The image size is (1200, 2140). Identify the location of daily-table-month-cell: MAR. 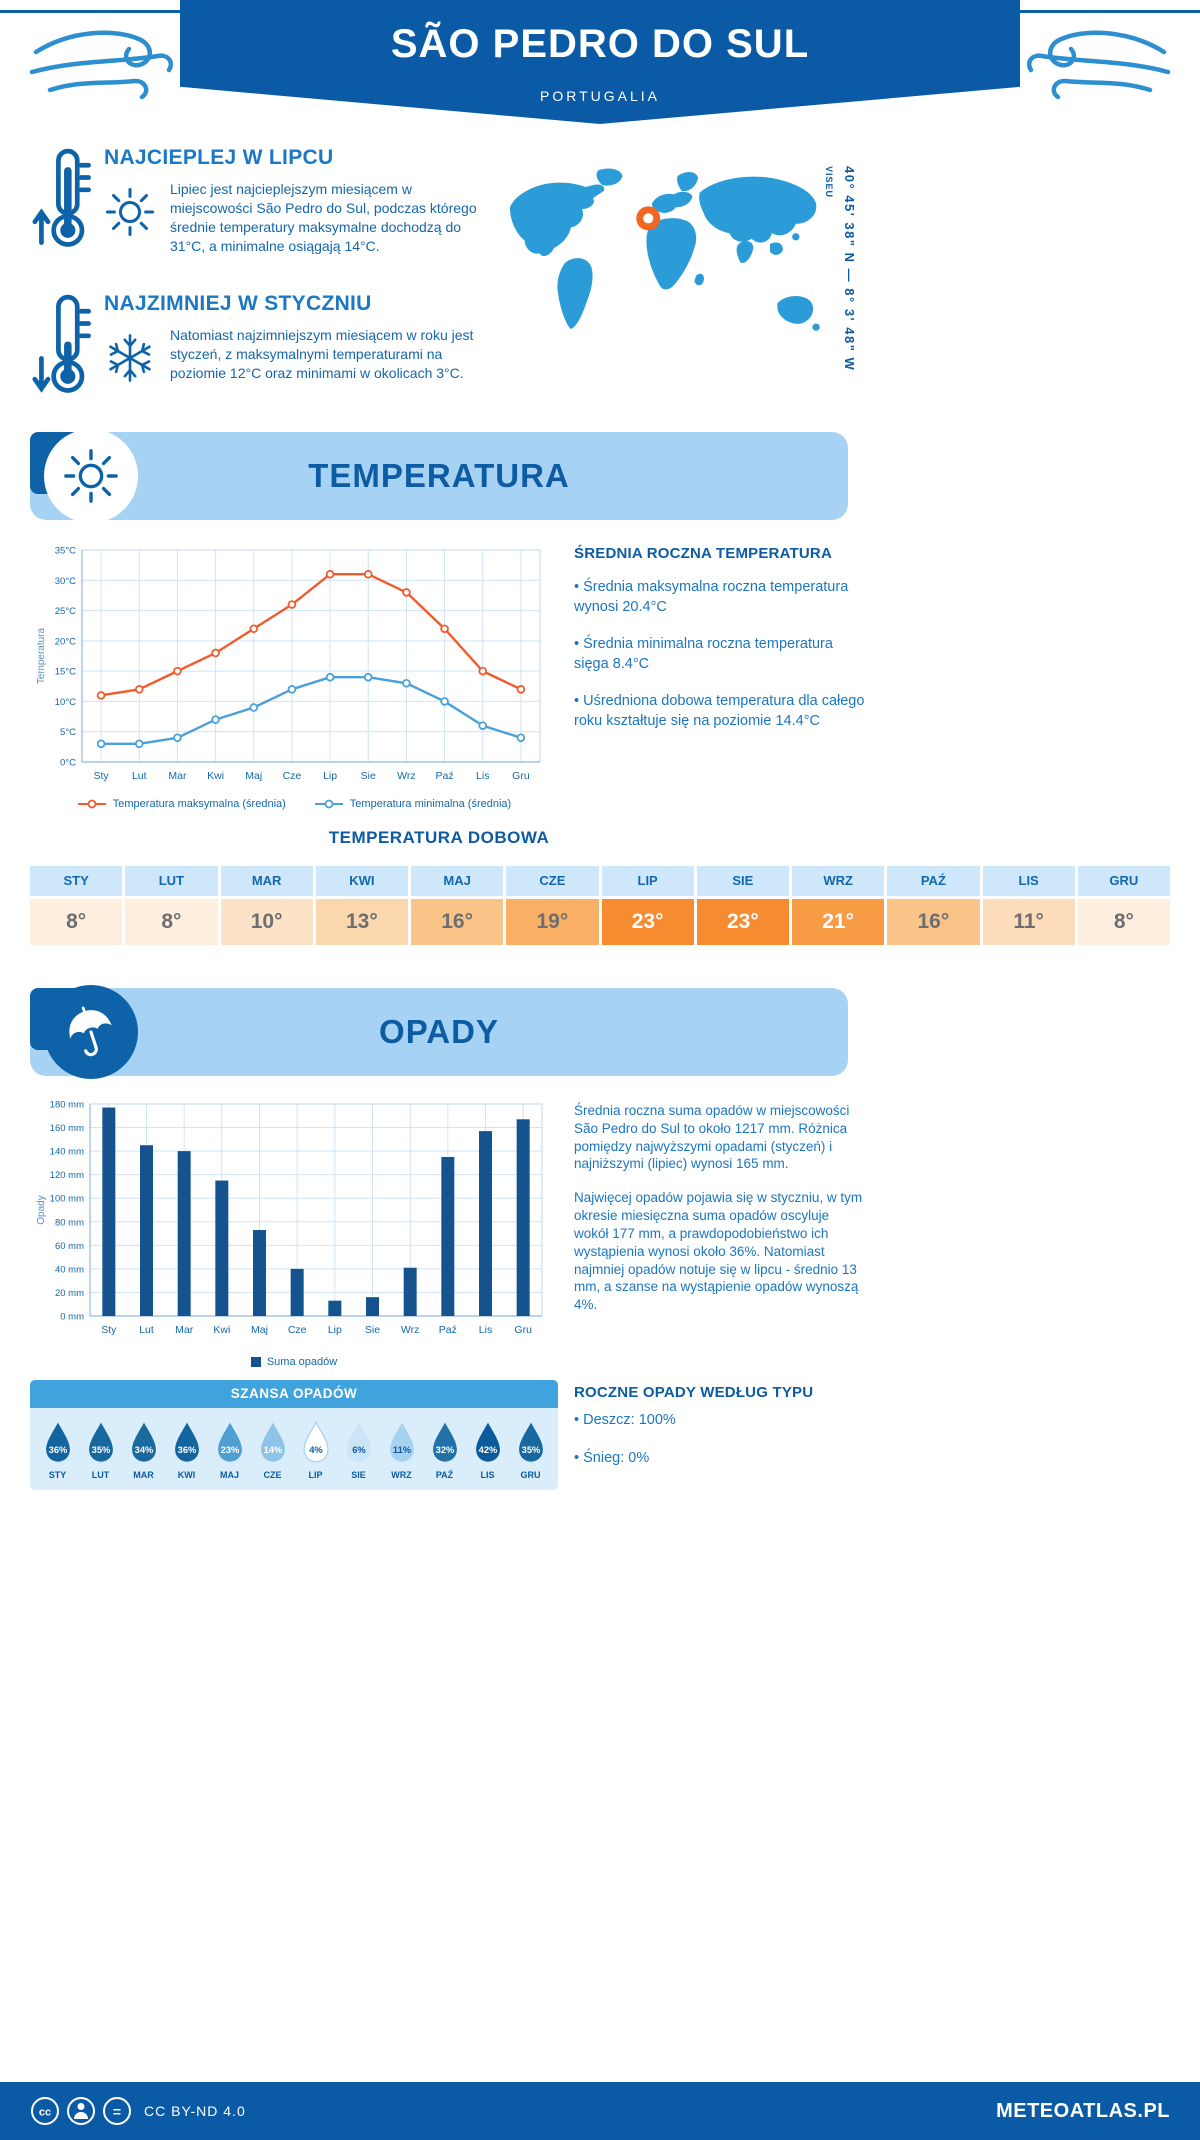
(266, 881).